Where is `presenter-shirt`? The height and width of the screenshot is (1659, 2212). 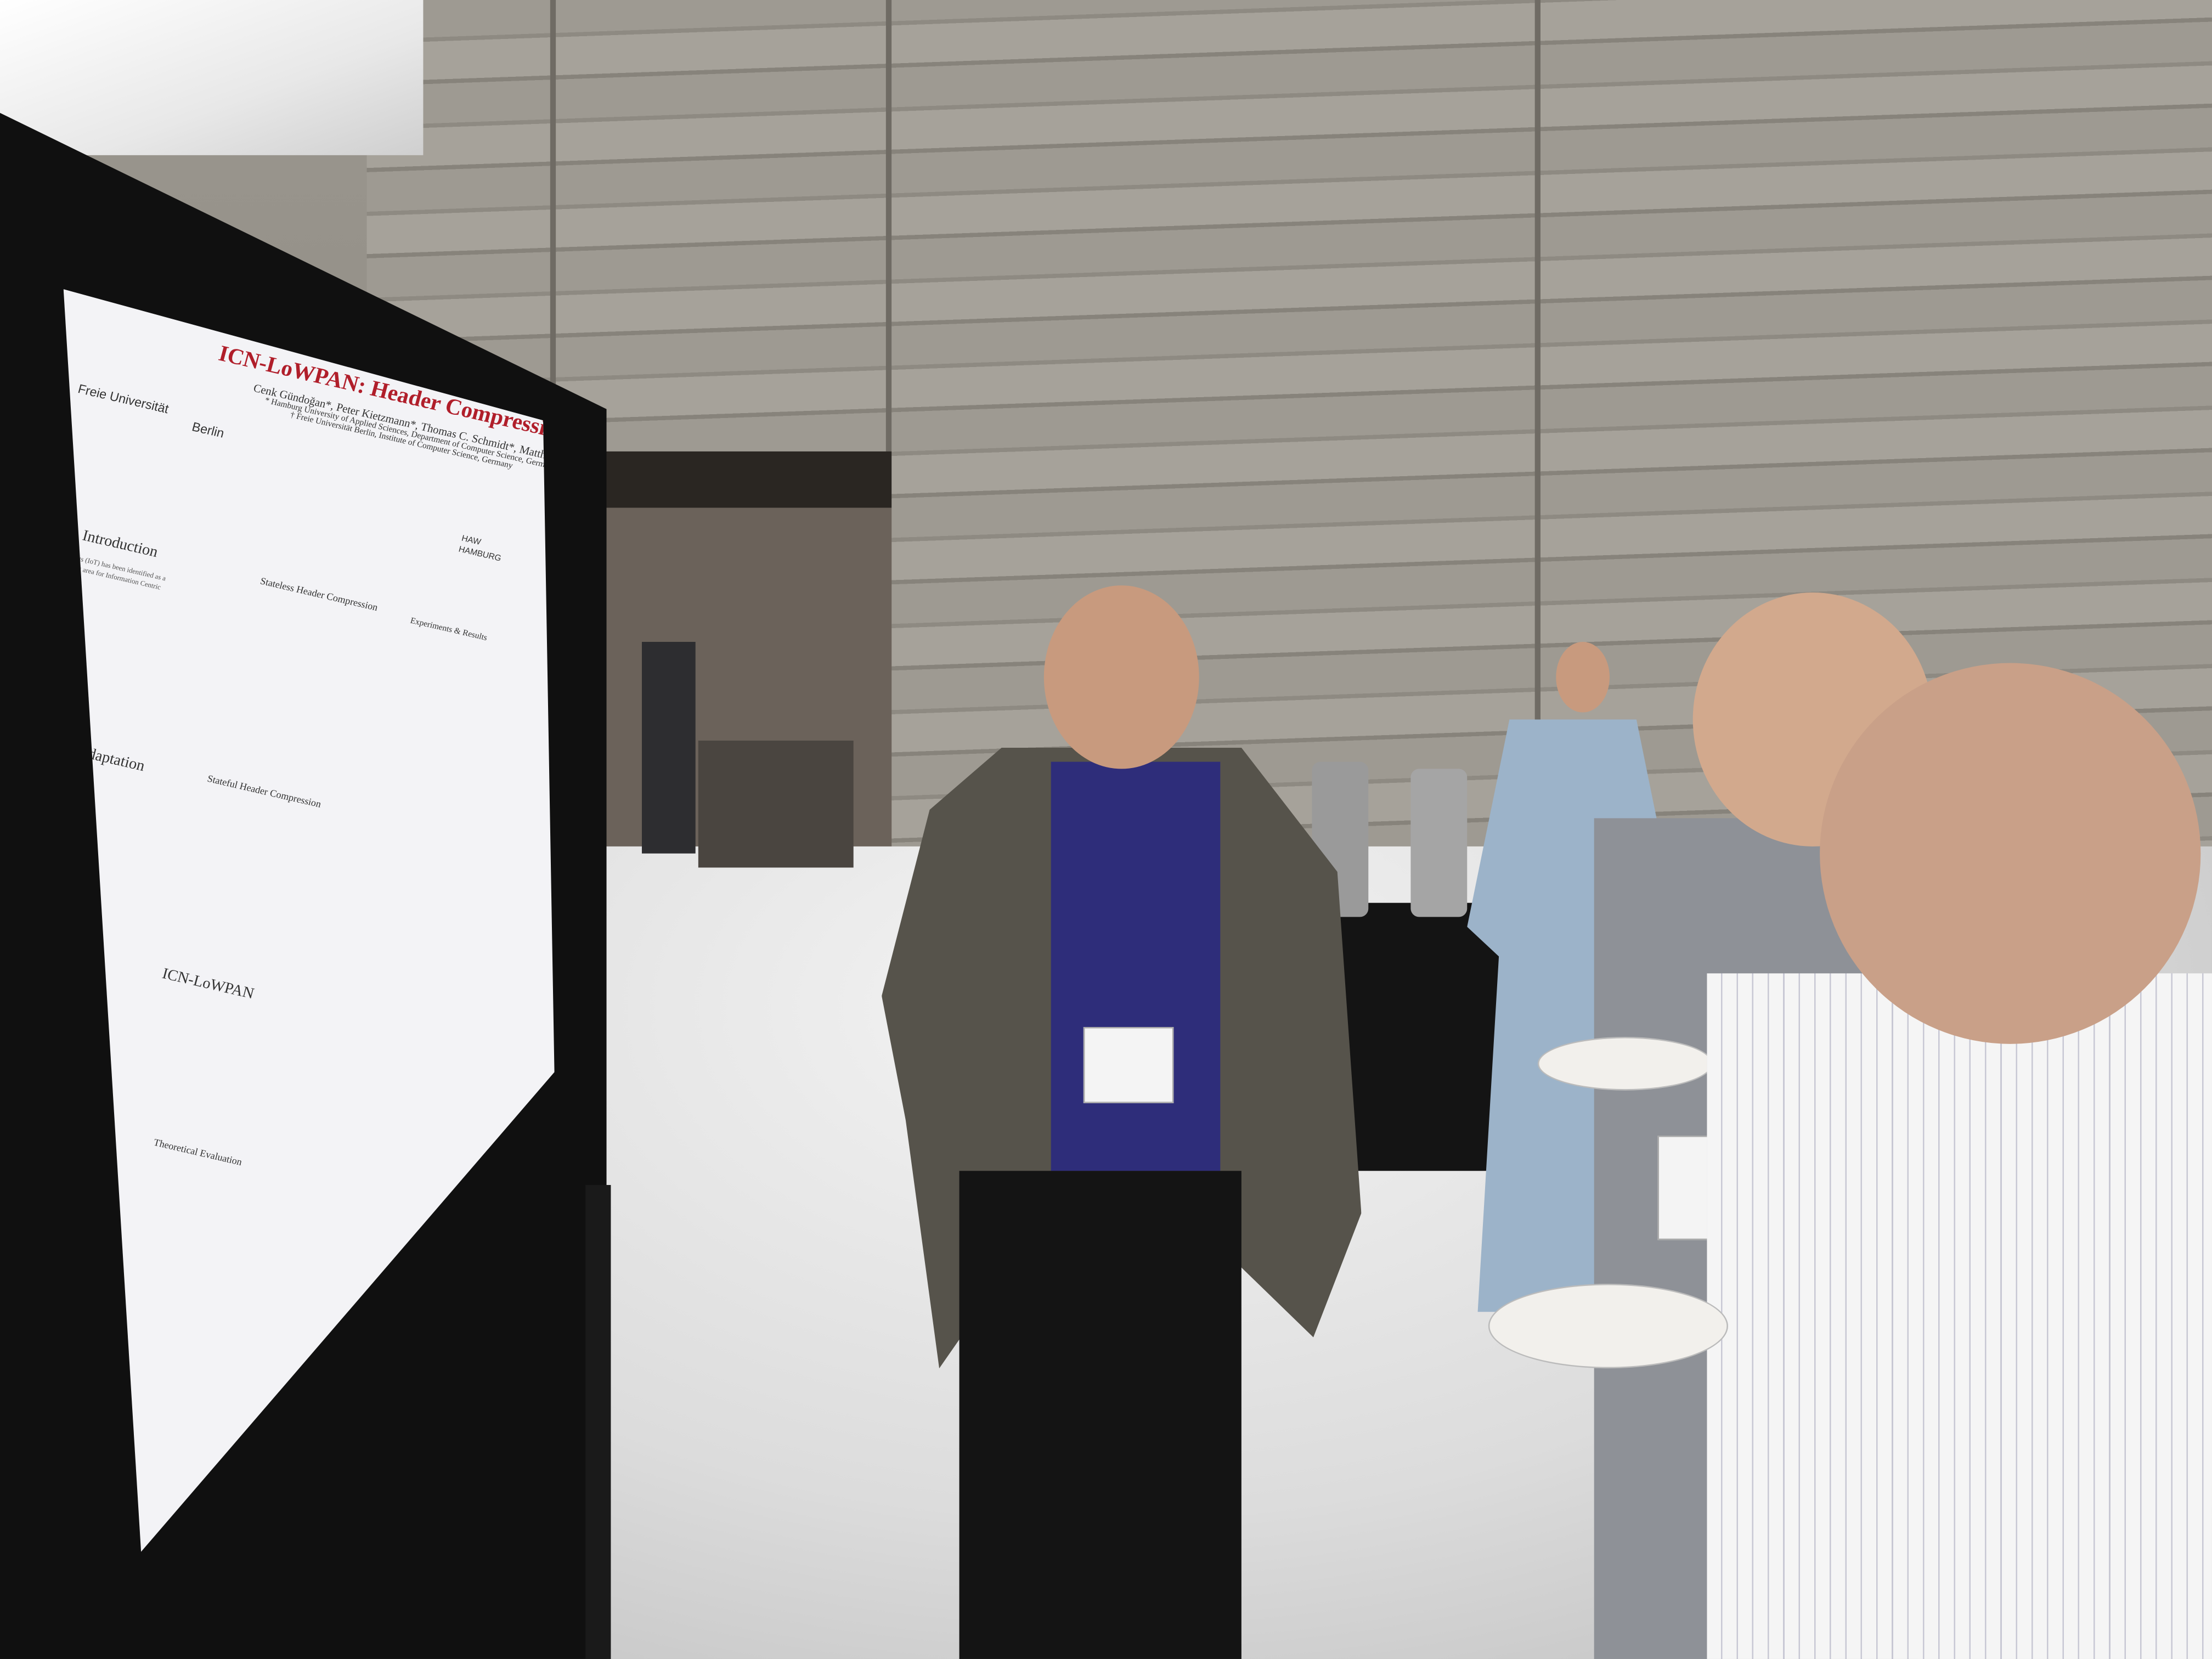
presenter-shirt is located at coordinates (1136, 966).